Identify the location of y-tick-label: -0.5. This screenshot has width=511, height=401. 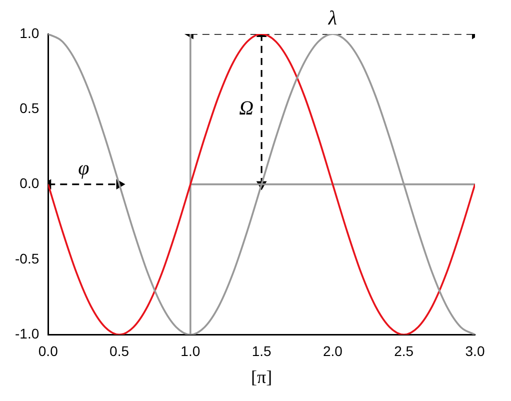
(27, 258).